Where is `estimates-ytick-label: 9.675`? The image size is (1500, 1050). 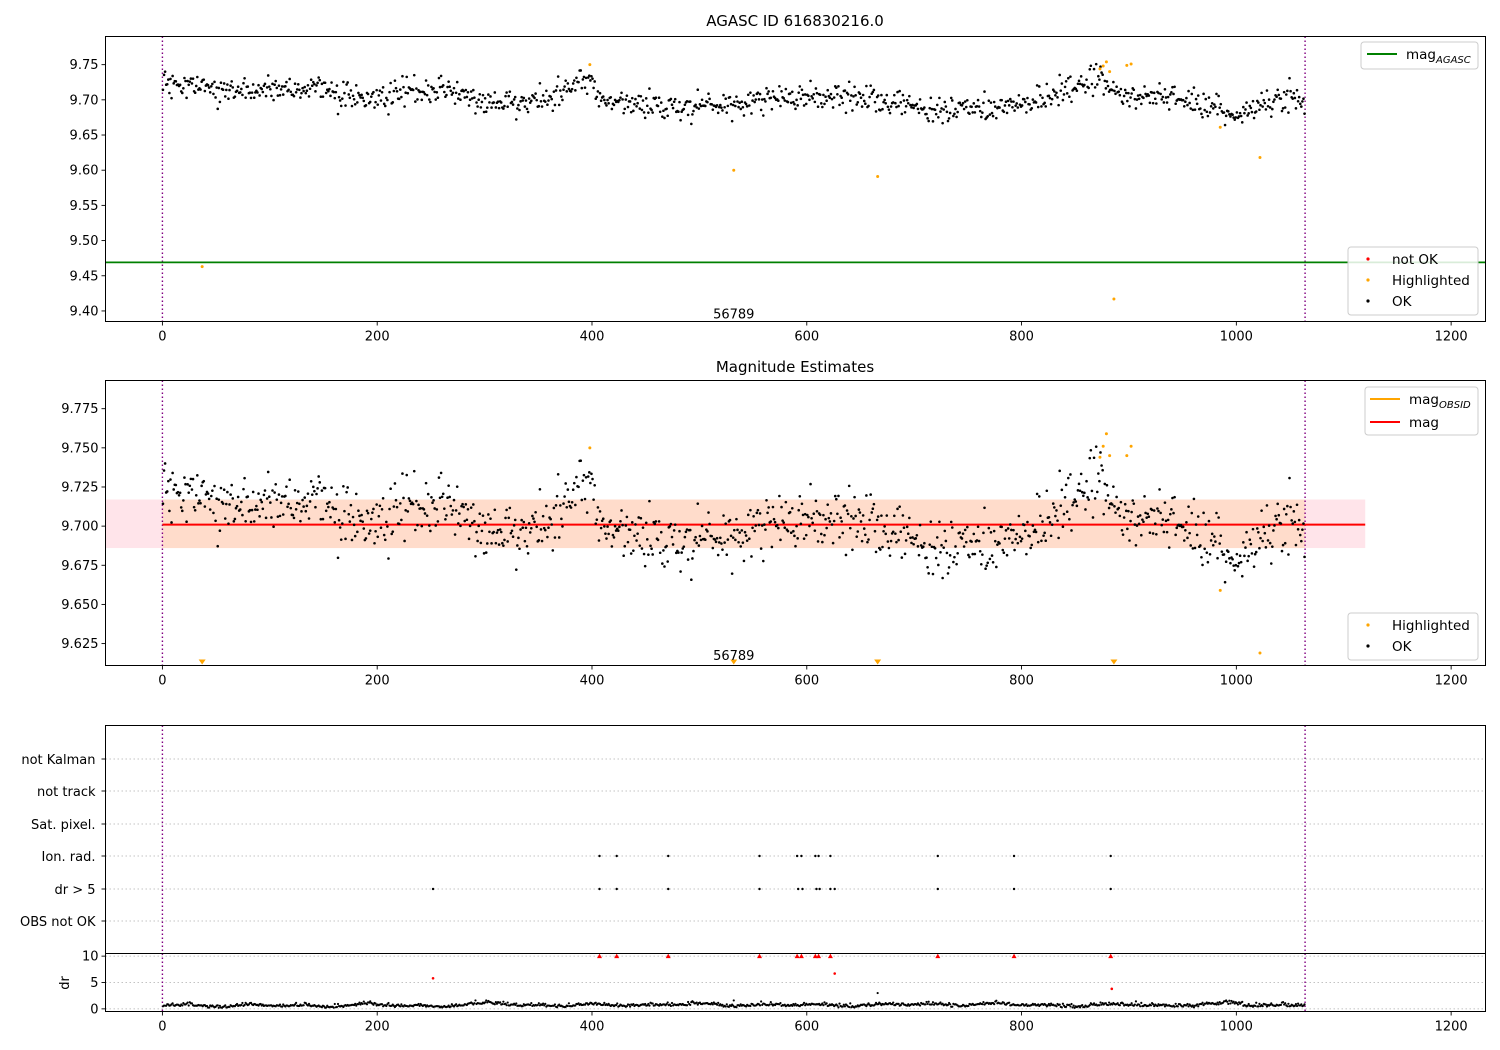 estimates-ytick-label: 9.675 is located at coordinates (79, 566).